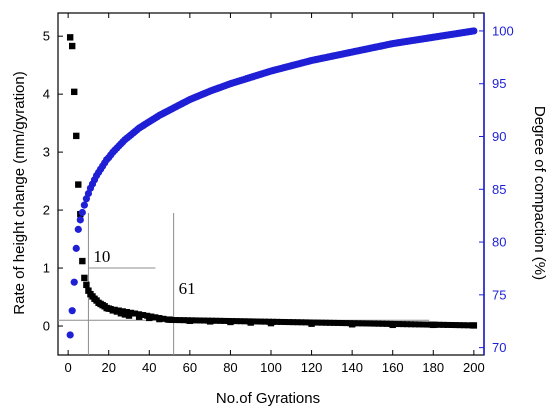 The image size is (550, 413). I want to click on x-tick-label: 120, so click(312, 367).